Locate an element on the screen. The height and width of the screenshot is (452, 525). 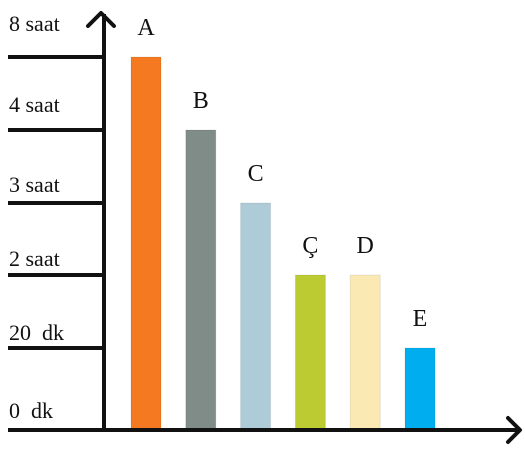
bar-label-1: A is located at coordinates (146, 28).